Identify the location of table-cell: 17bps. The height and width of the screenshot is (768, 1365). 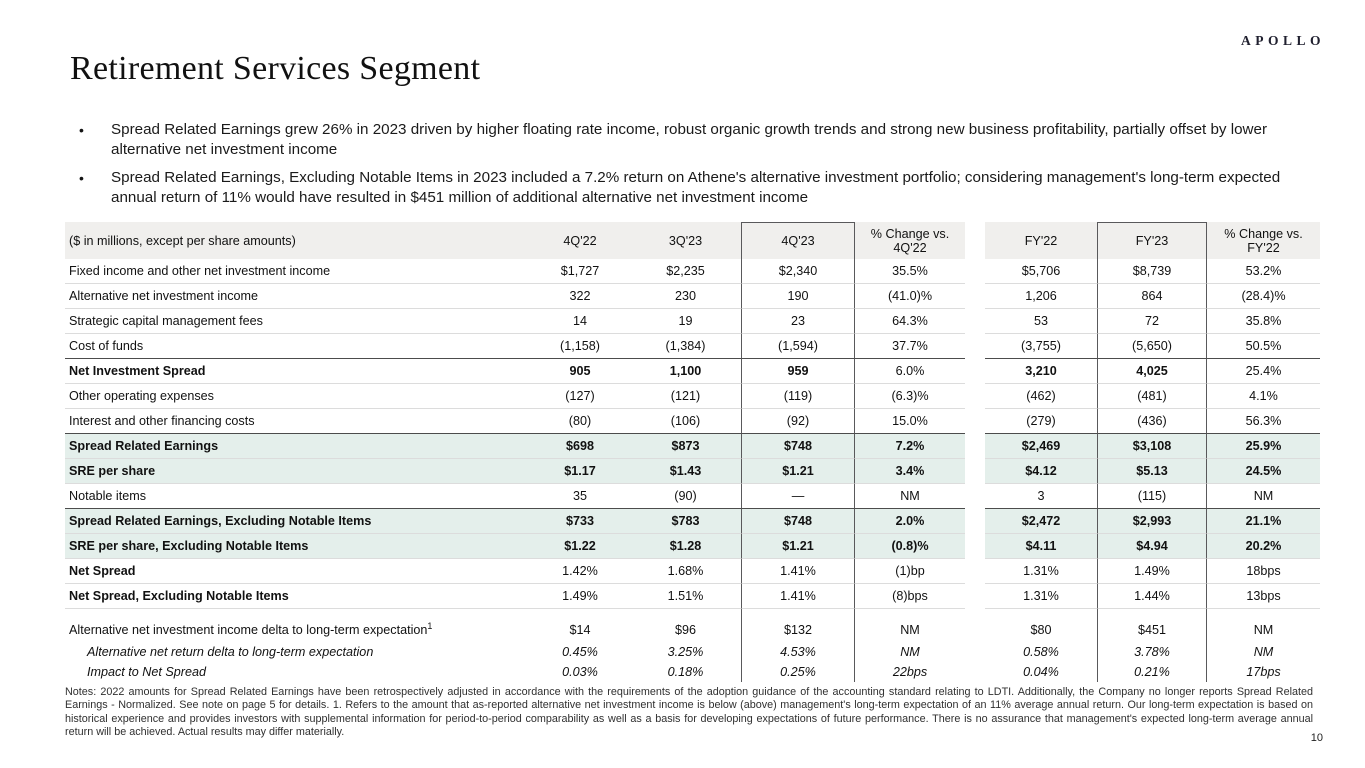
(1263, 672).